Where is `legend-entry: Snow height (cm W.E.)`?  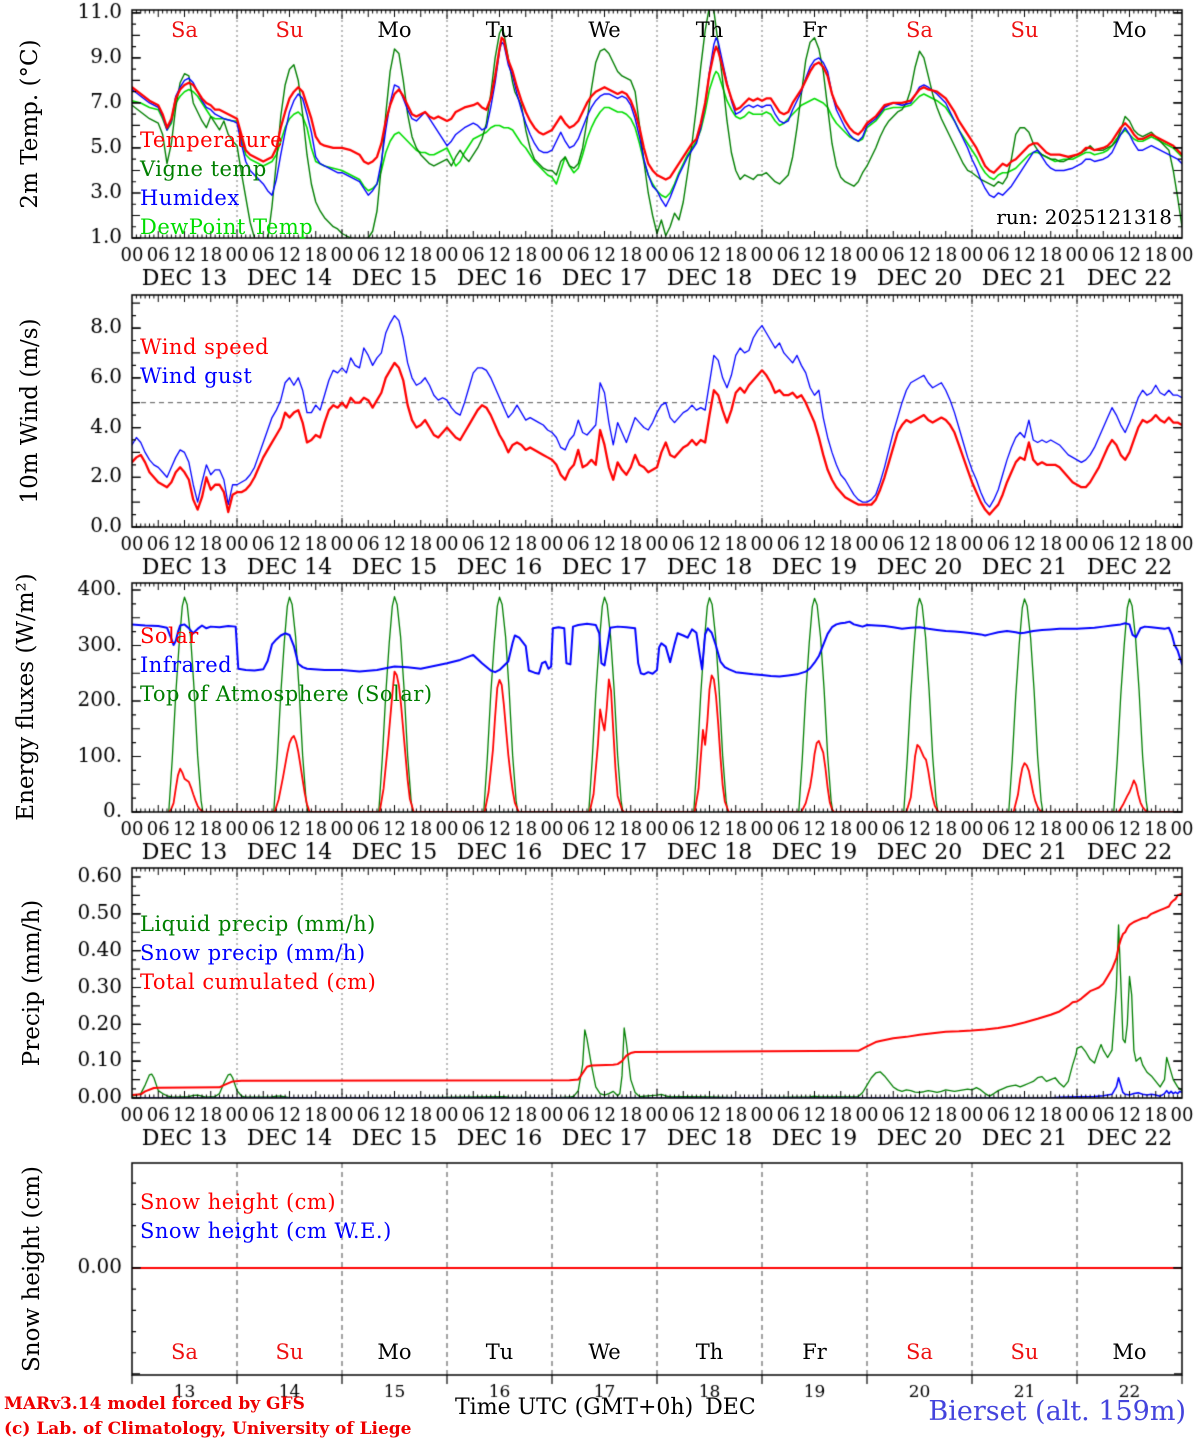 legend-entry: Snow height (cm W.E.) is located at coordinates (266, 1231).